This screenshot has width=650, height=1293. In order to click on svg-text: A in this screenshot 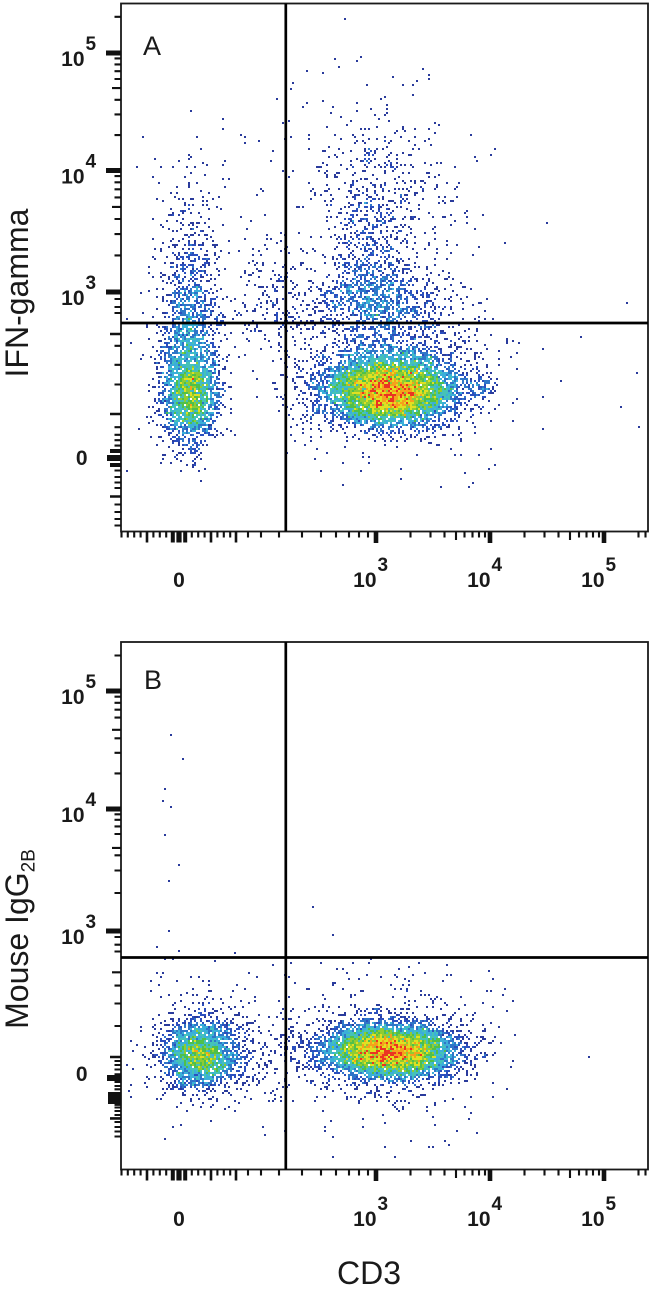, I will do `click(152, 46)`.